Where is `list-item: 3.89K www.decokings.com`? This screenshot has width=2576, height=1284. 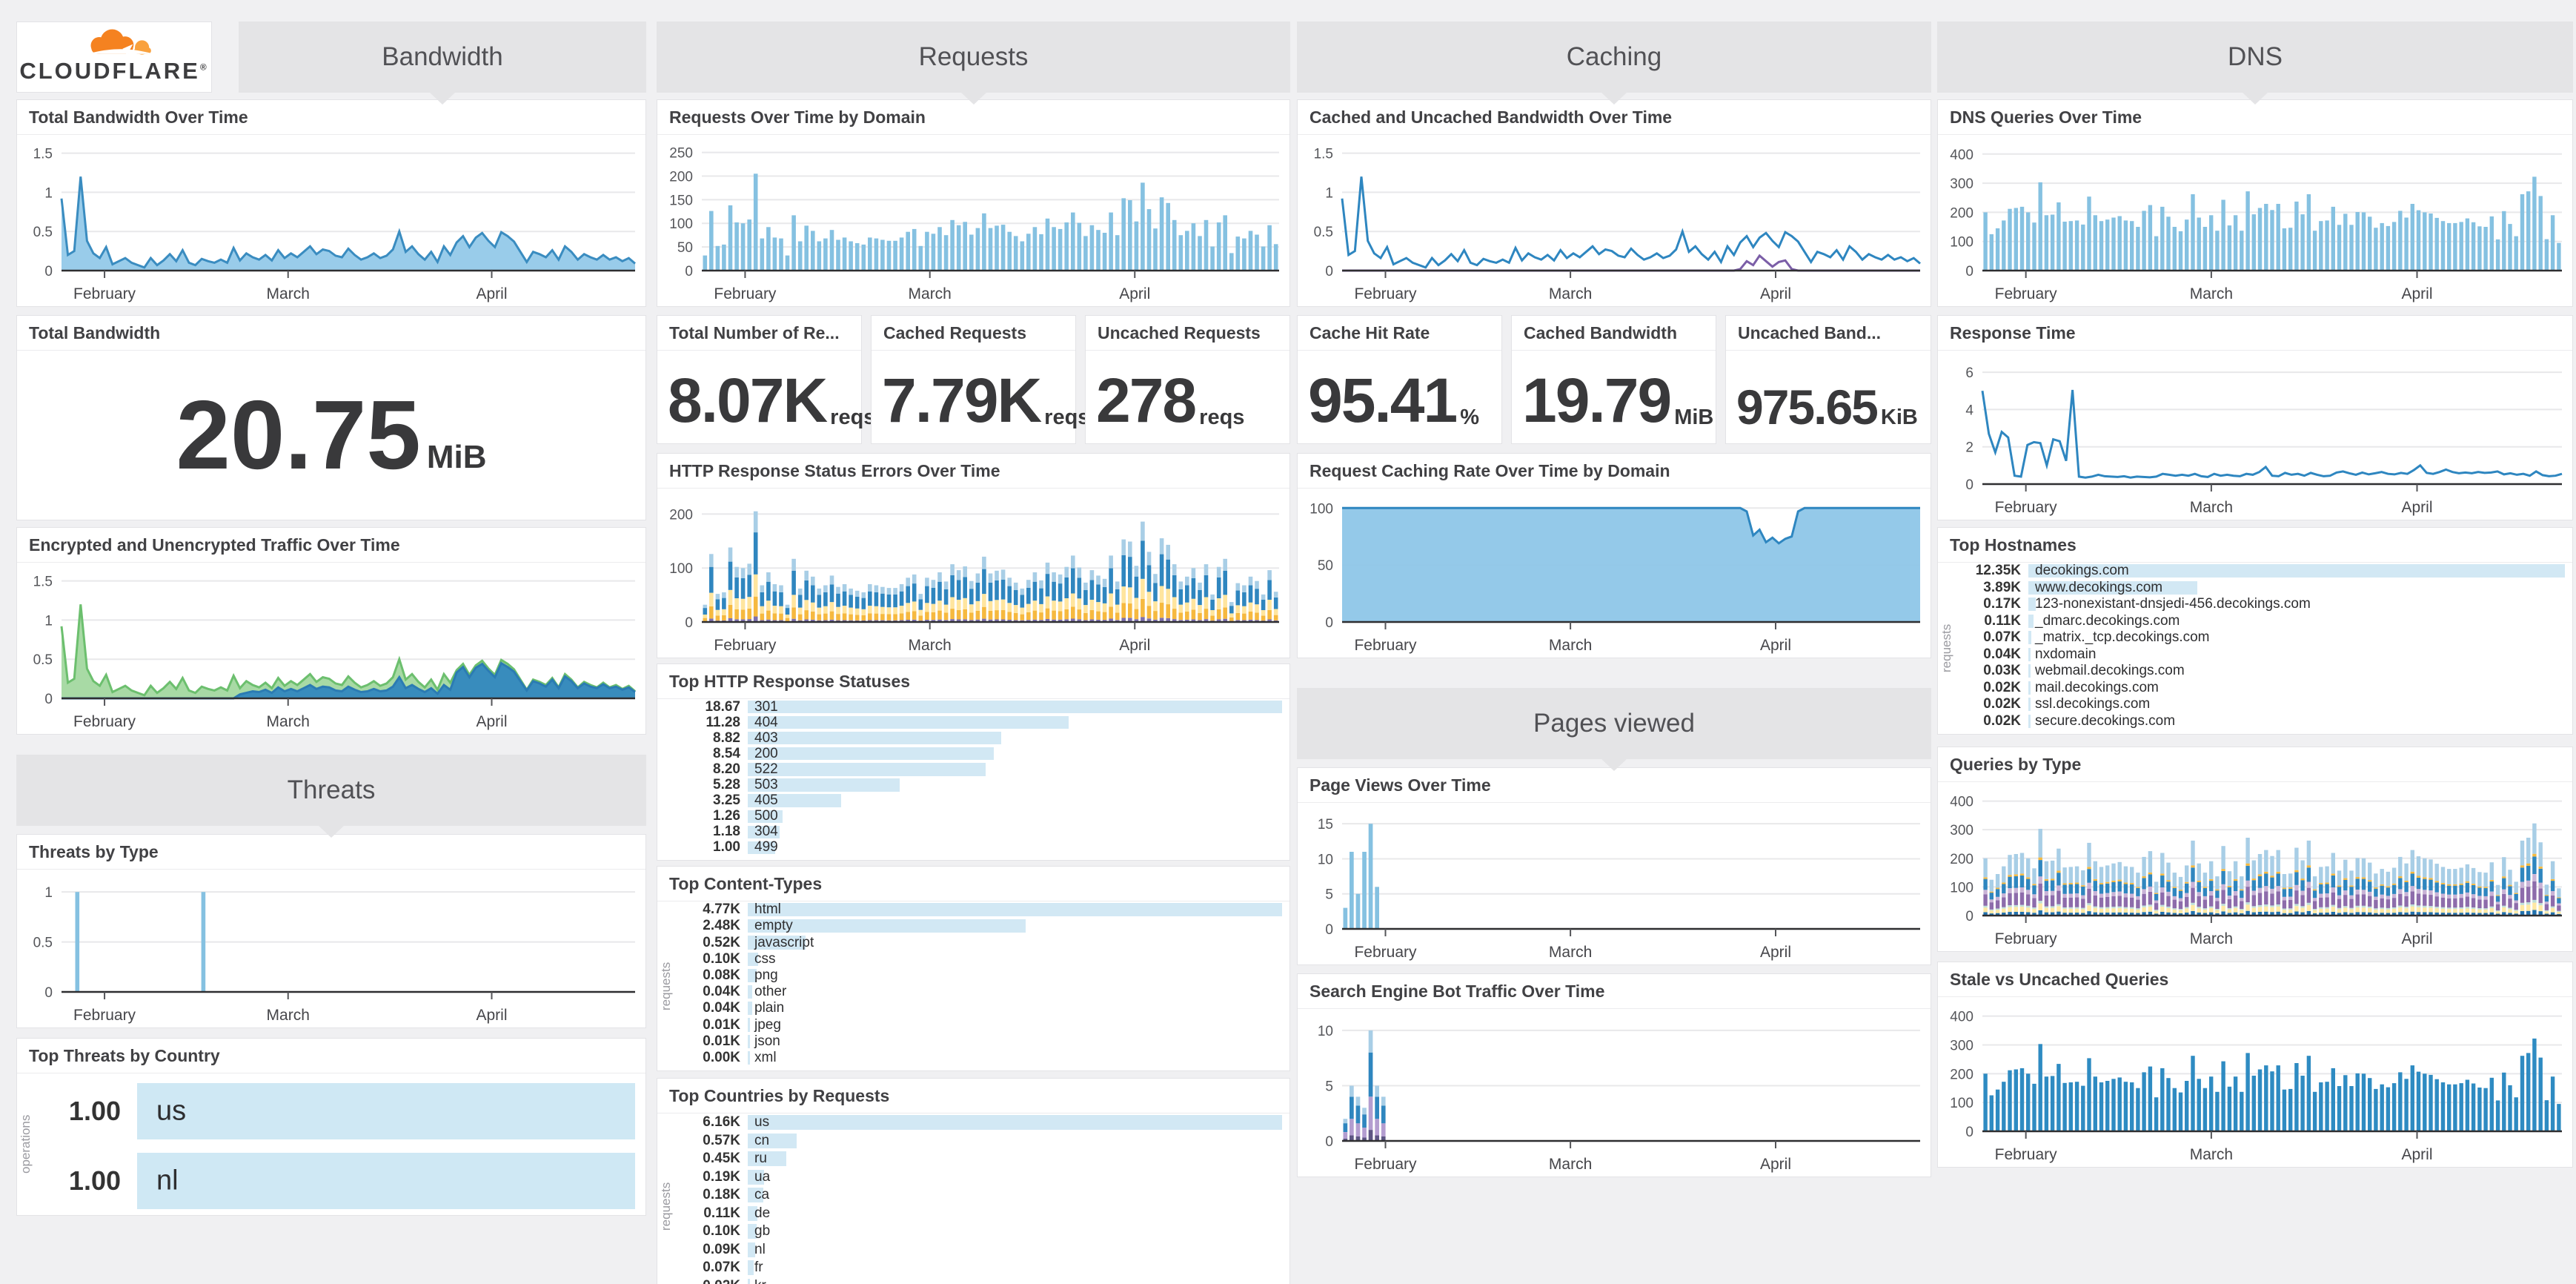 list-item: 3.89K www.decokings.com is located at coordinates (2261, 588).